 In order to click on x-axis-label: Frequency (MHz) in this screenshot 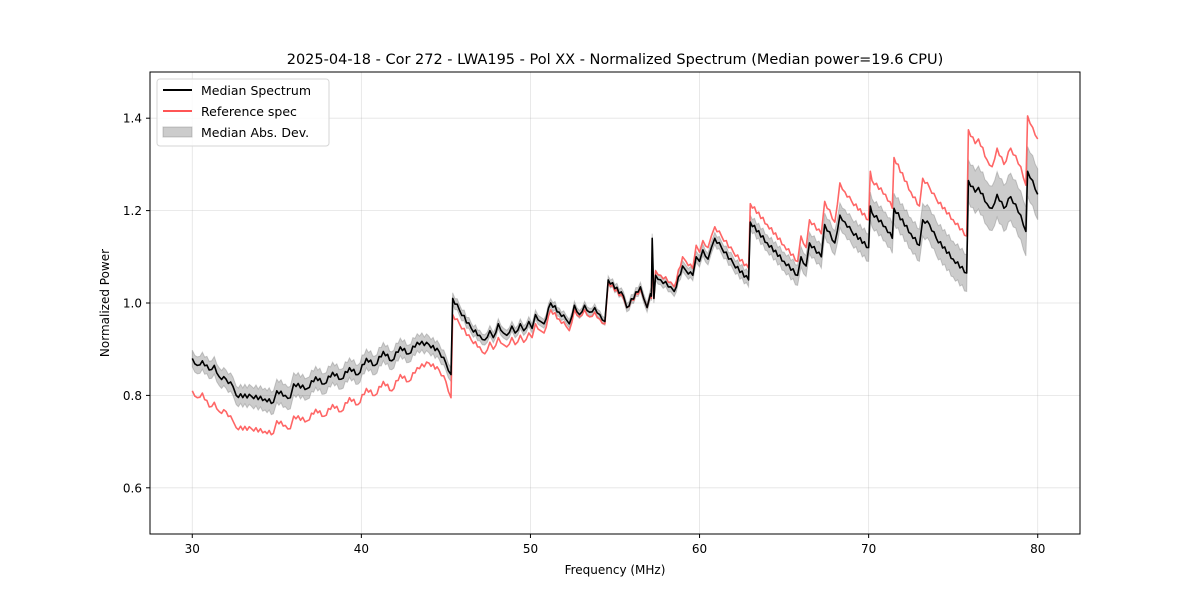, I will do `click(615, 570)`.